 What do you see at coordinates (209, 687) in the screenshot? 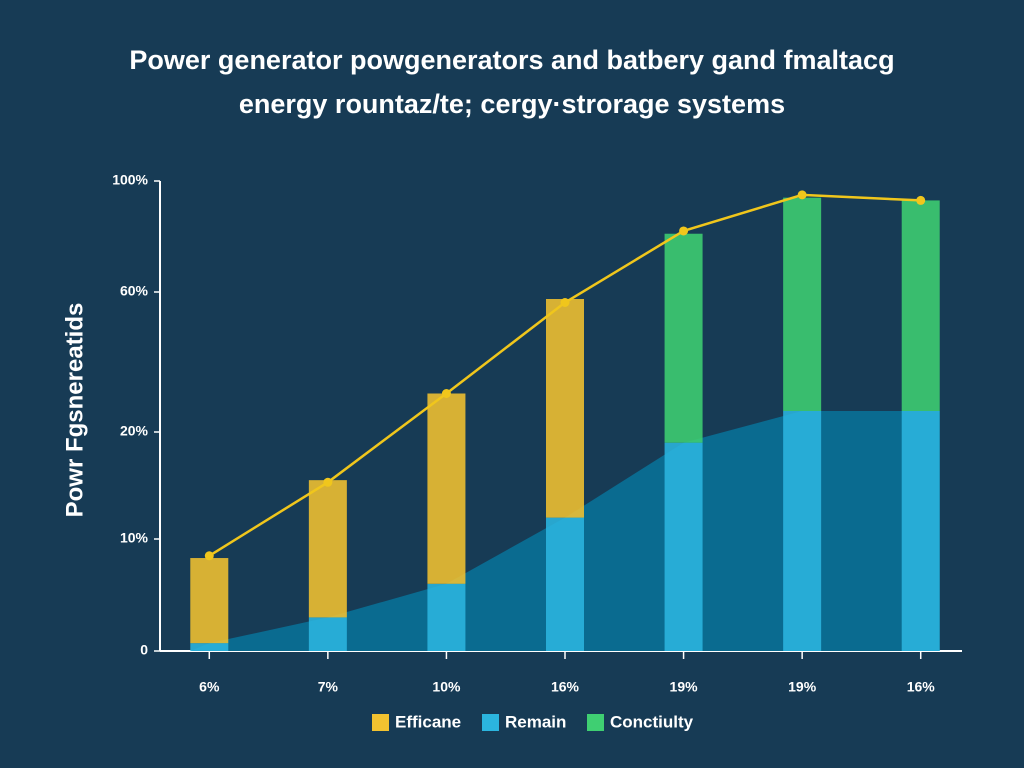
I see `x-tick-label: 6%` at bounding box center [209, 687].